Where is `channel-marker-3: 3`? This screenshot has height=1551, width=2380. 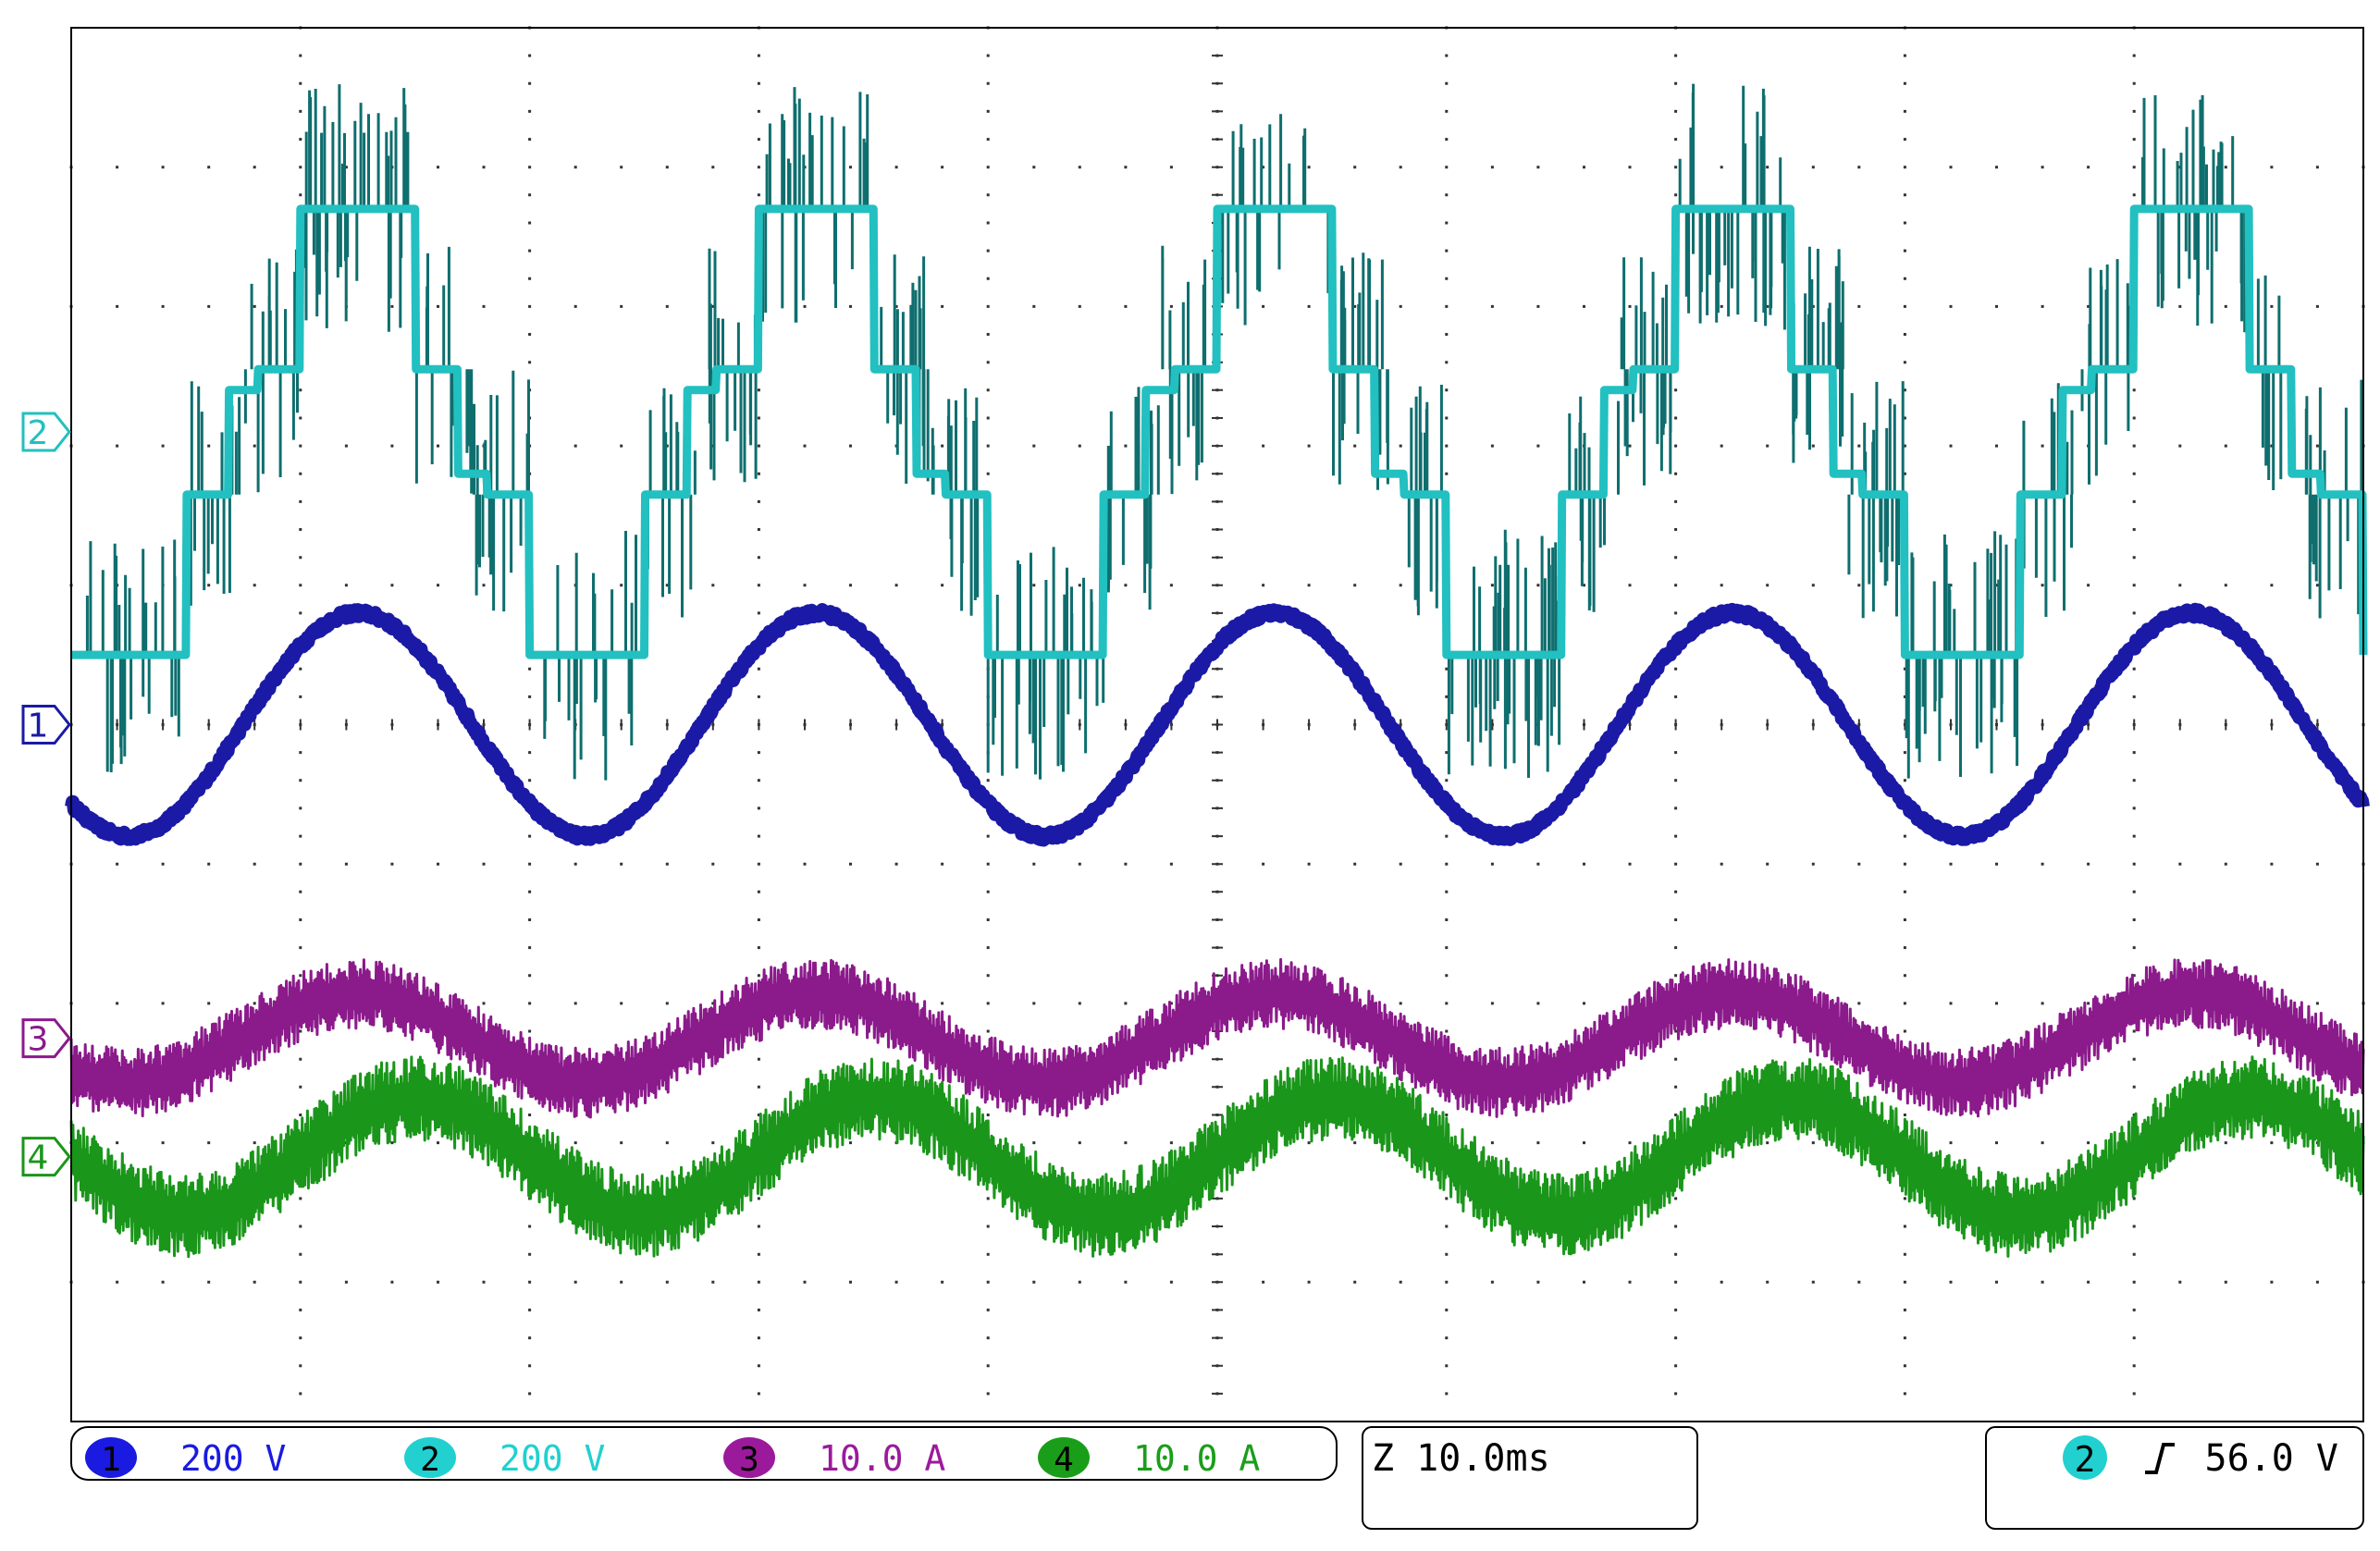
channel-marker-3: 3 is located at coordinates (46, 1038).